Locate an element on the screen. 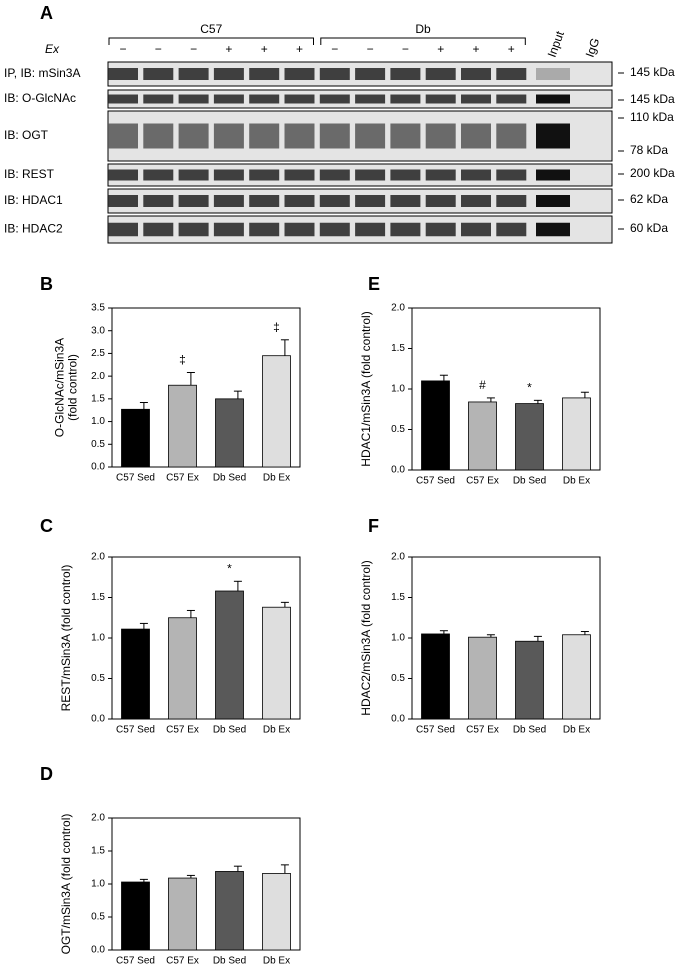 The image size is (685, 970). row-label: IB: HDAC1 is located at coordinates (33, 200).